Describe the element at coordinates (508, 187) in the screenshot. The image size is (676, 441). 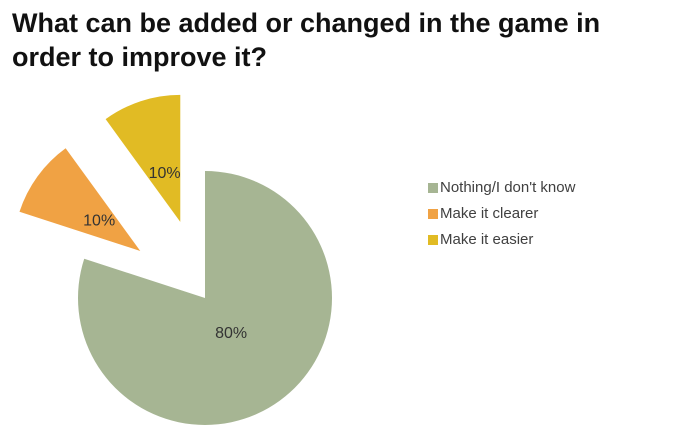
I see `legend-label: Nothing/I don't know` at that location.